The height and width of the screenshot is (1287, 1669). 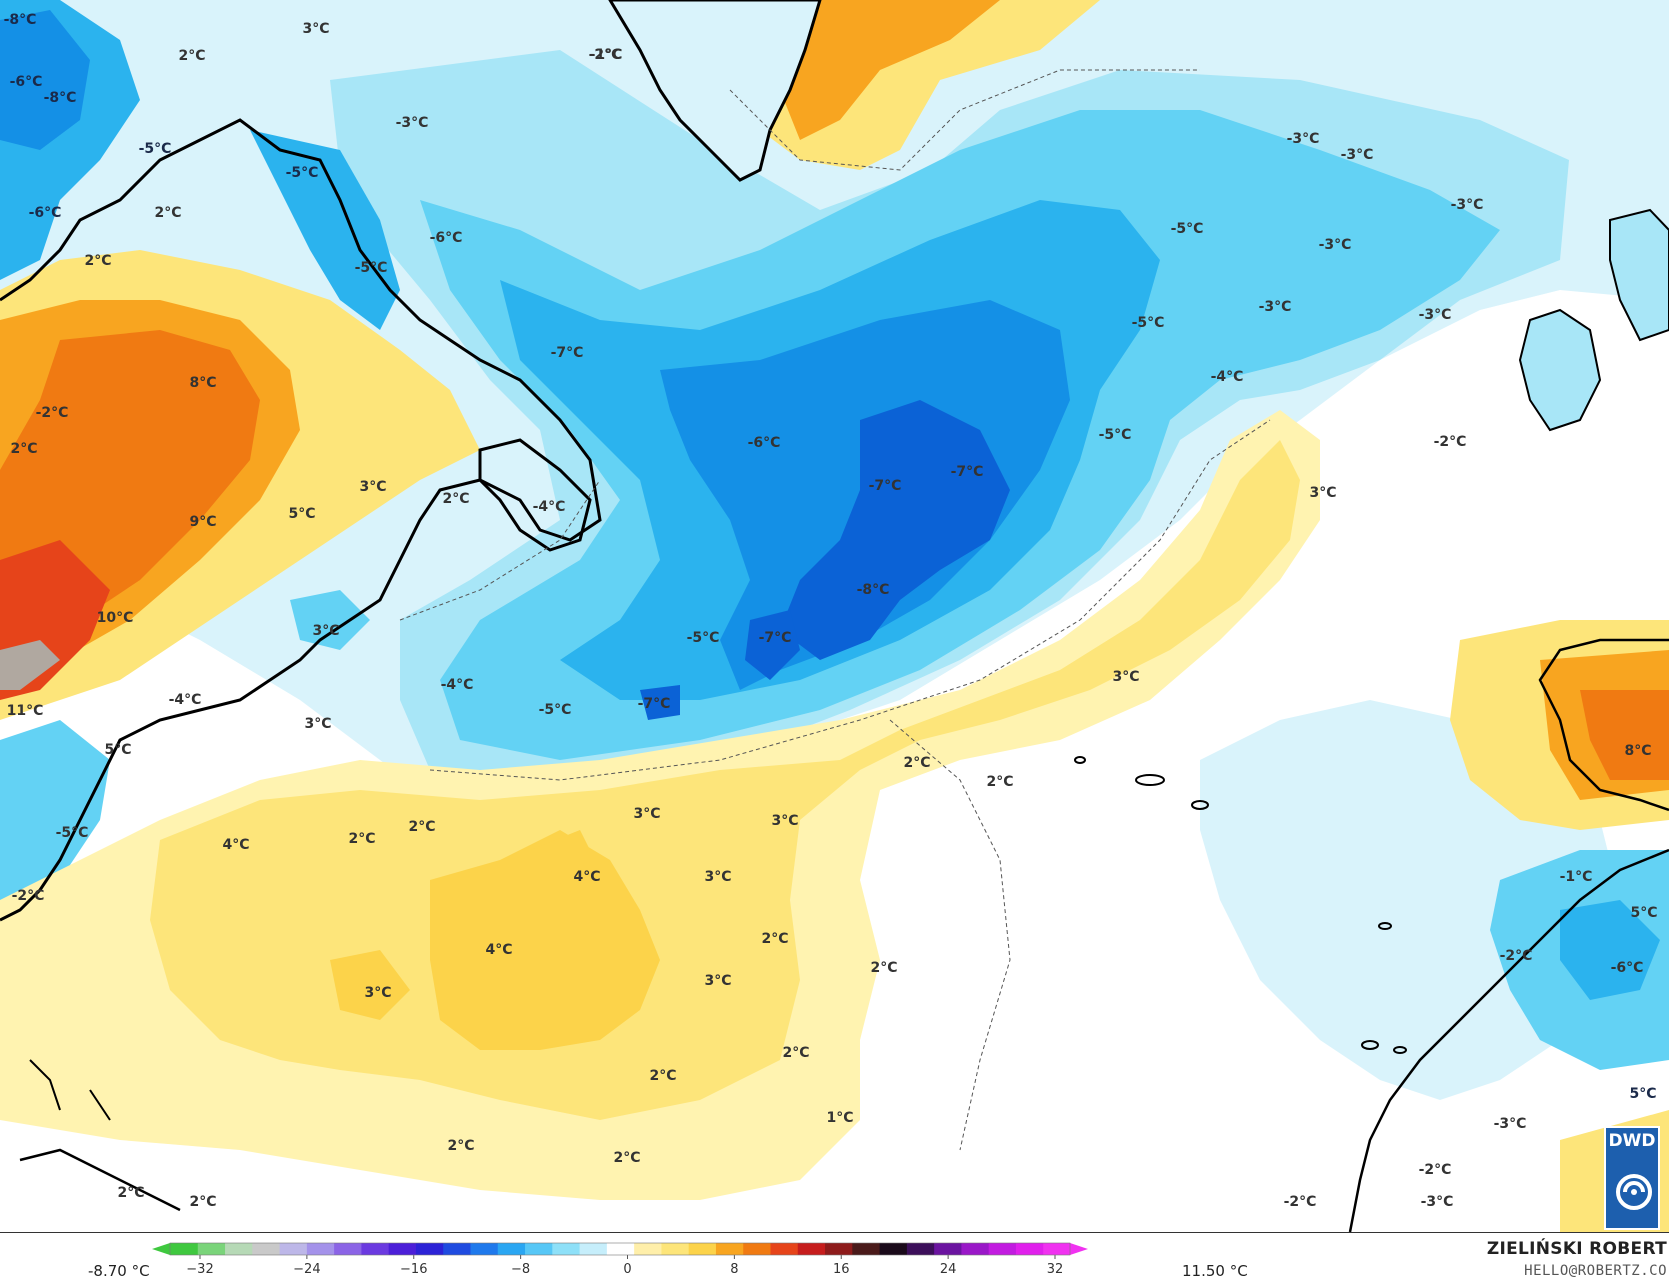 What do you see at coordinates (1595, 1271) in the screenshot?
I see `author-email: HELLO@ROBERTZ.CO` at bounding box center [1595, 1271].